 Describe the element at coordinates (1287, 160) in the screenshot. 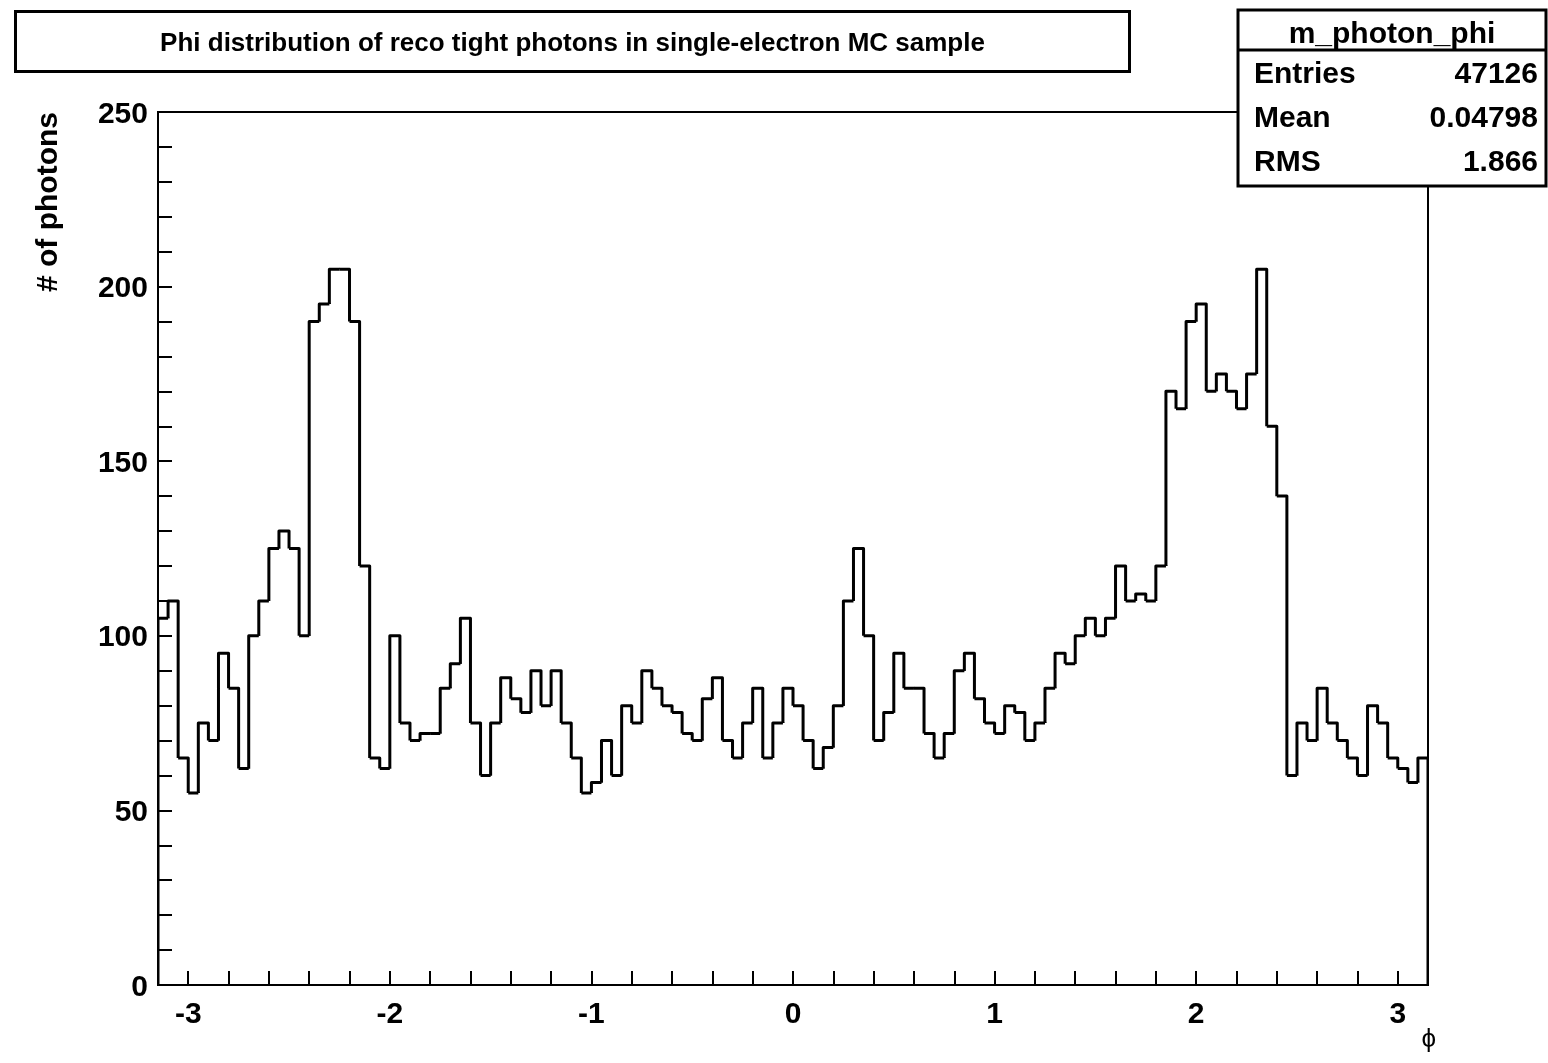

I see `annotation: RMS` at that location.